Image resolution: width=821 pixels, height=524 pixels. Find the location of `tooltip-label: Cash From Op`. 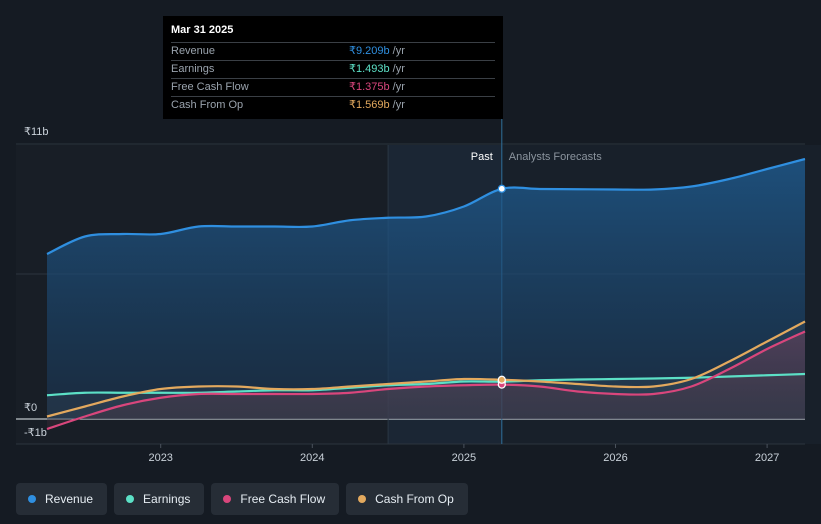

tooltip-label: Cash From Op is located at coordinates (207, 105).